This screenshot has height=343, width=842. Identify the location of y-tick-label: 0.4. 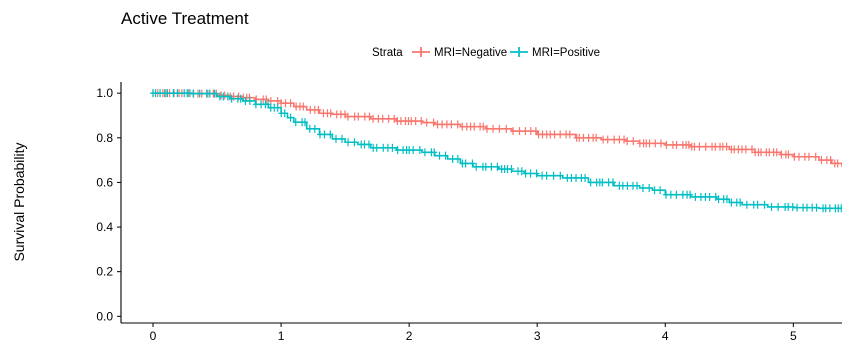
(104, 227).